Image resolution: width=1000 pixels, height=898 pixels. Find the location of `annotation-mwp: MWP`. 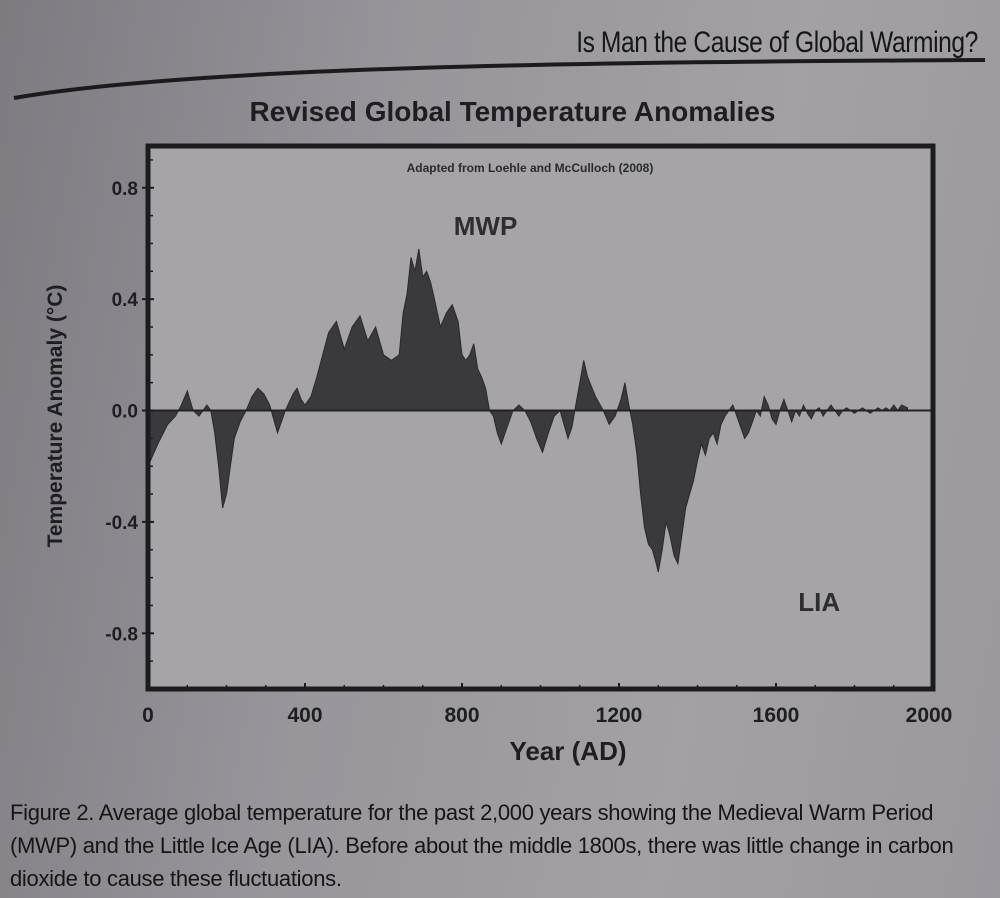

annotation-mwp: MWP is located at coordinates (486, 226).